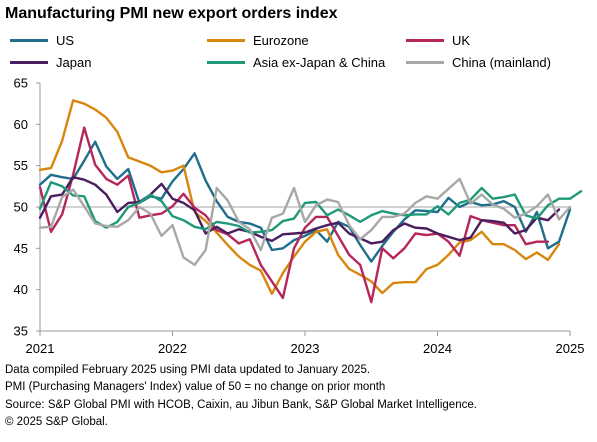 Image resolution: width=597 pixels, height=442 pixels. Describe the element at coordinates (570, 348) in the screenshot. I see `x-tick-label: 2025` at that location.